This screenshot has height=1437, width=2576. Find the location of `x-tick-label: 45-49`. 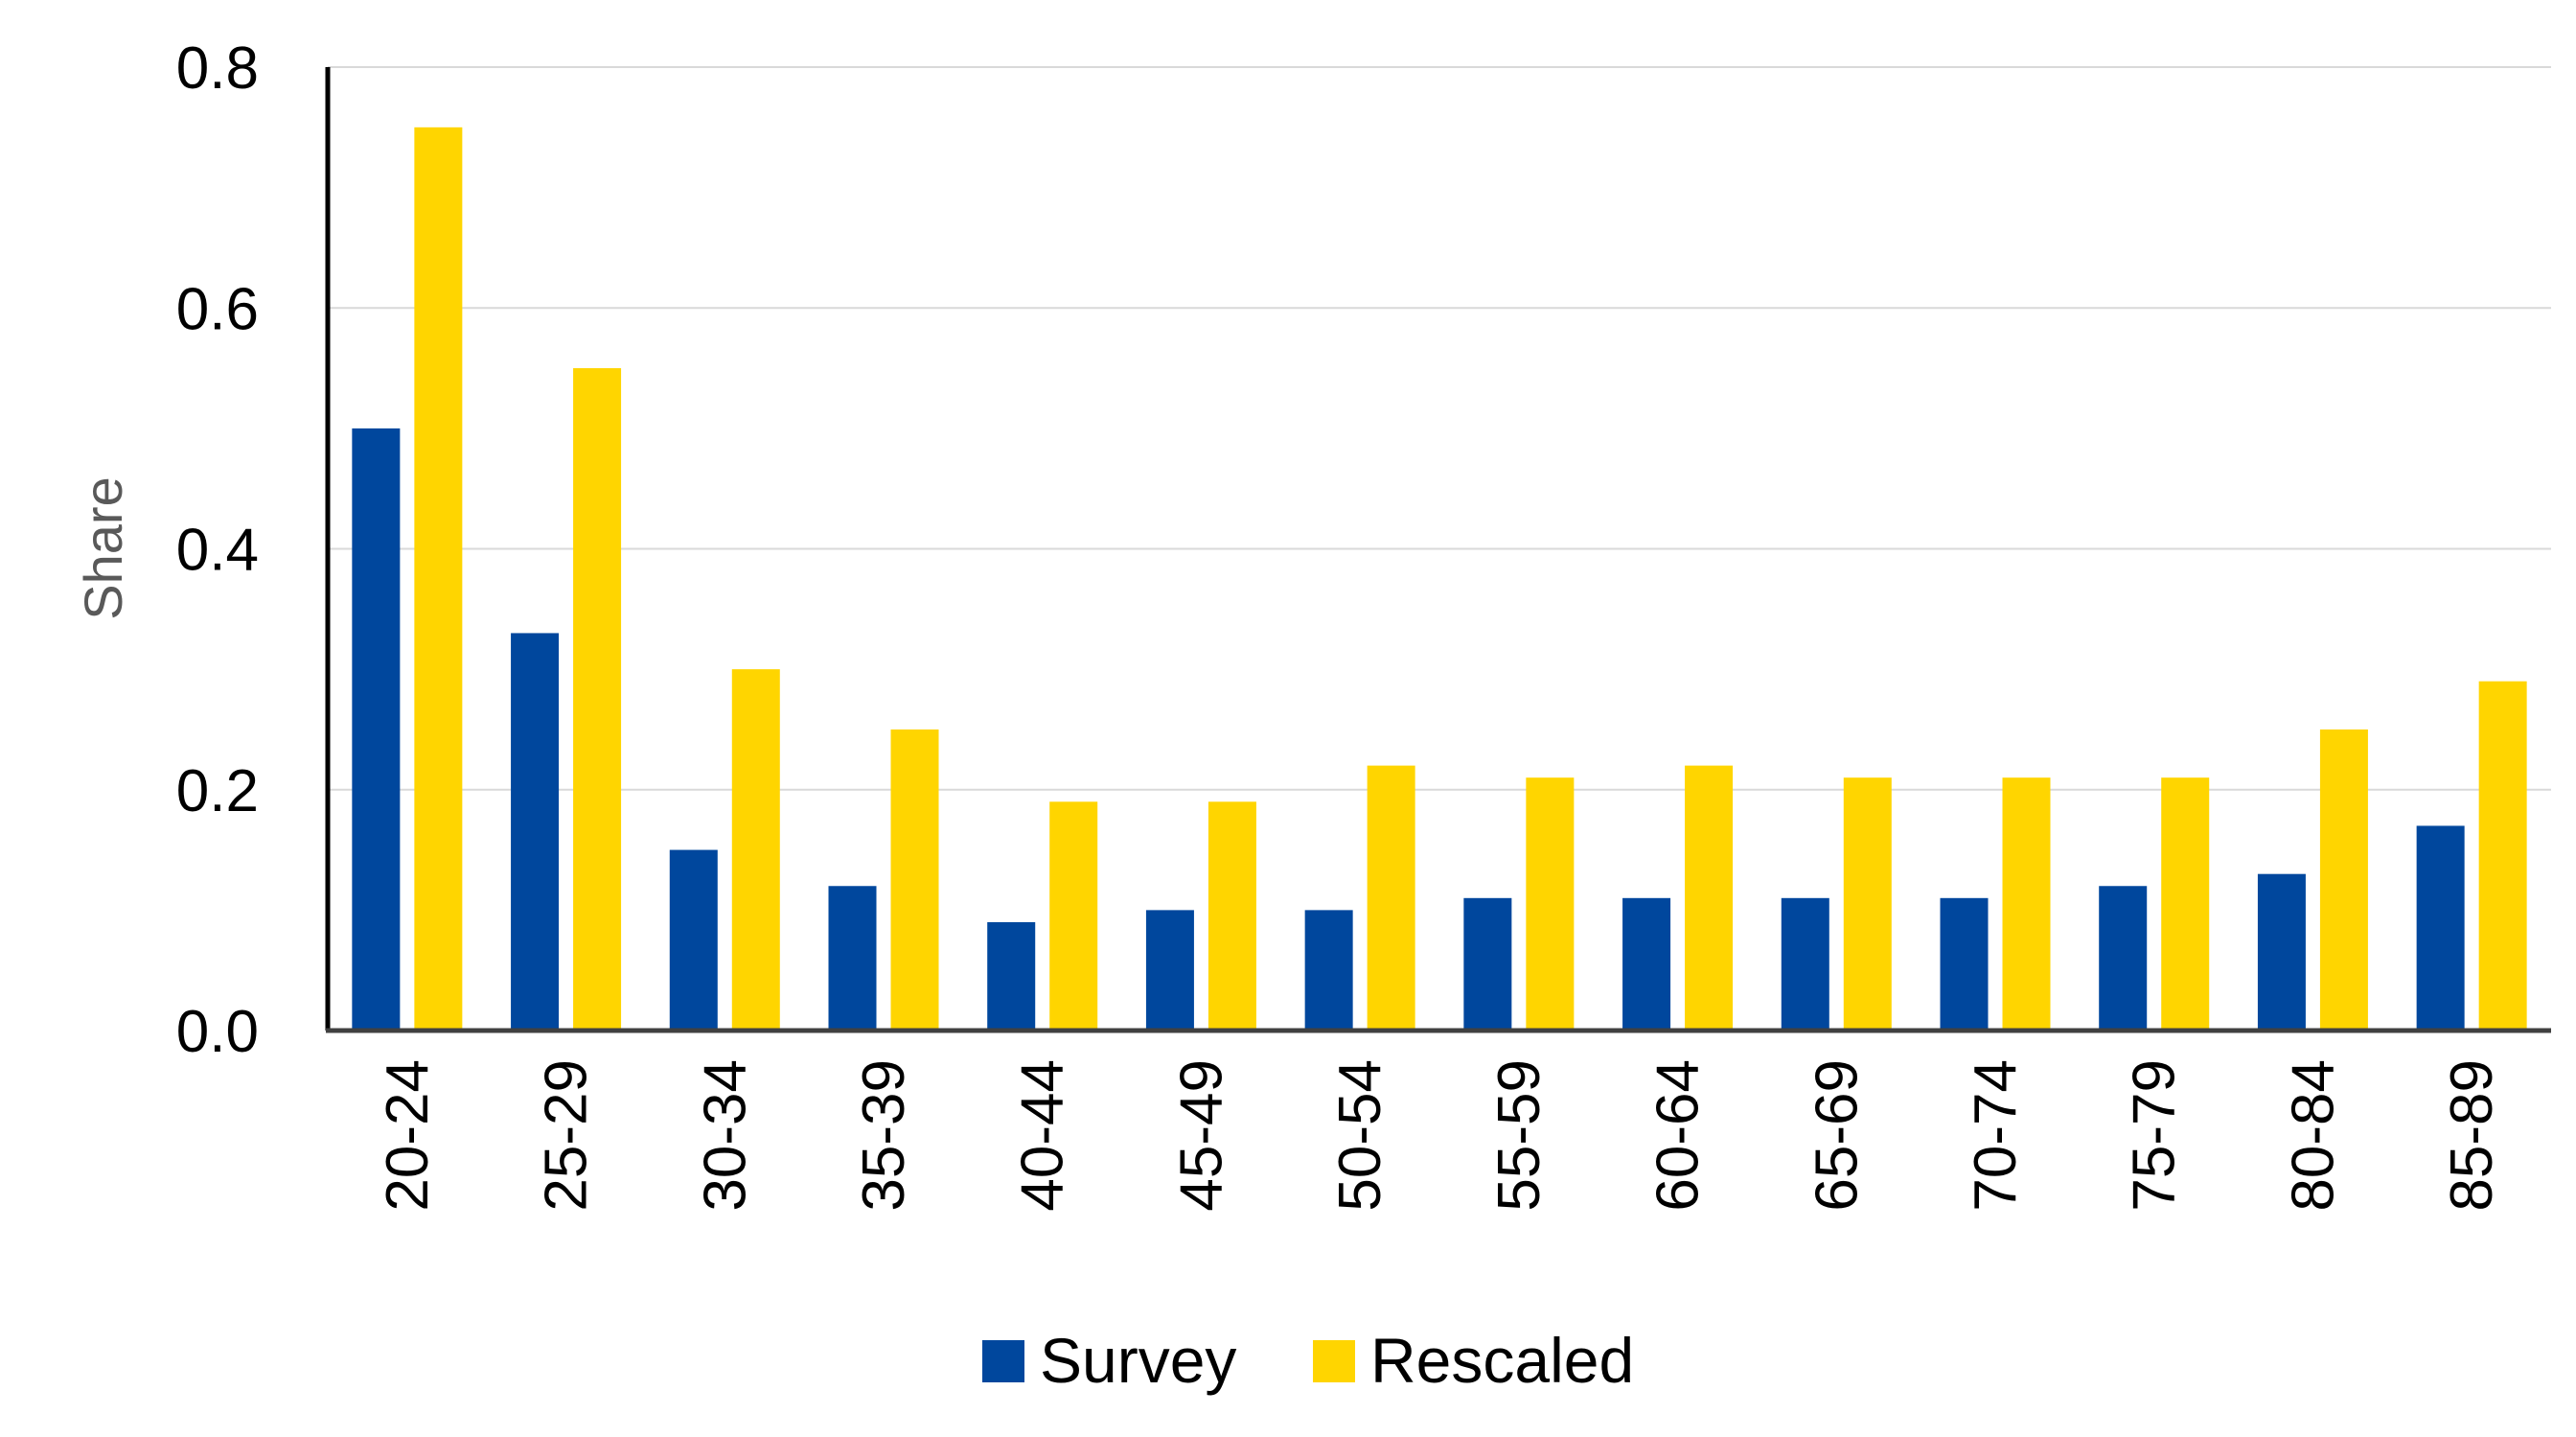

x-tick-label: 45-49 is located at coordinates (1201, 1135).